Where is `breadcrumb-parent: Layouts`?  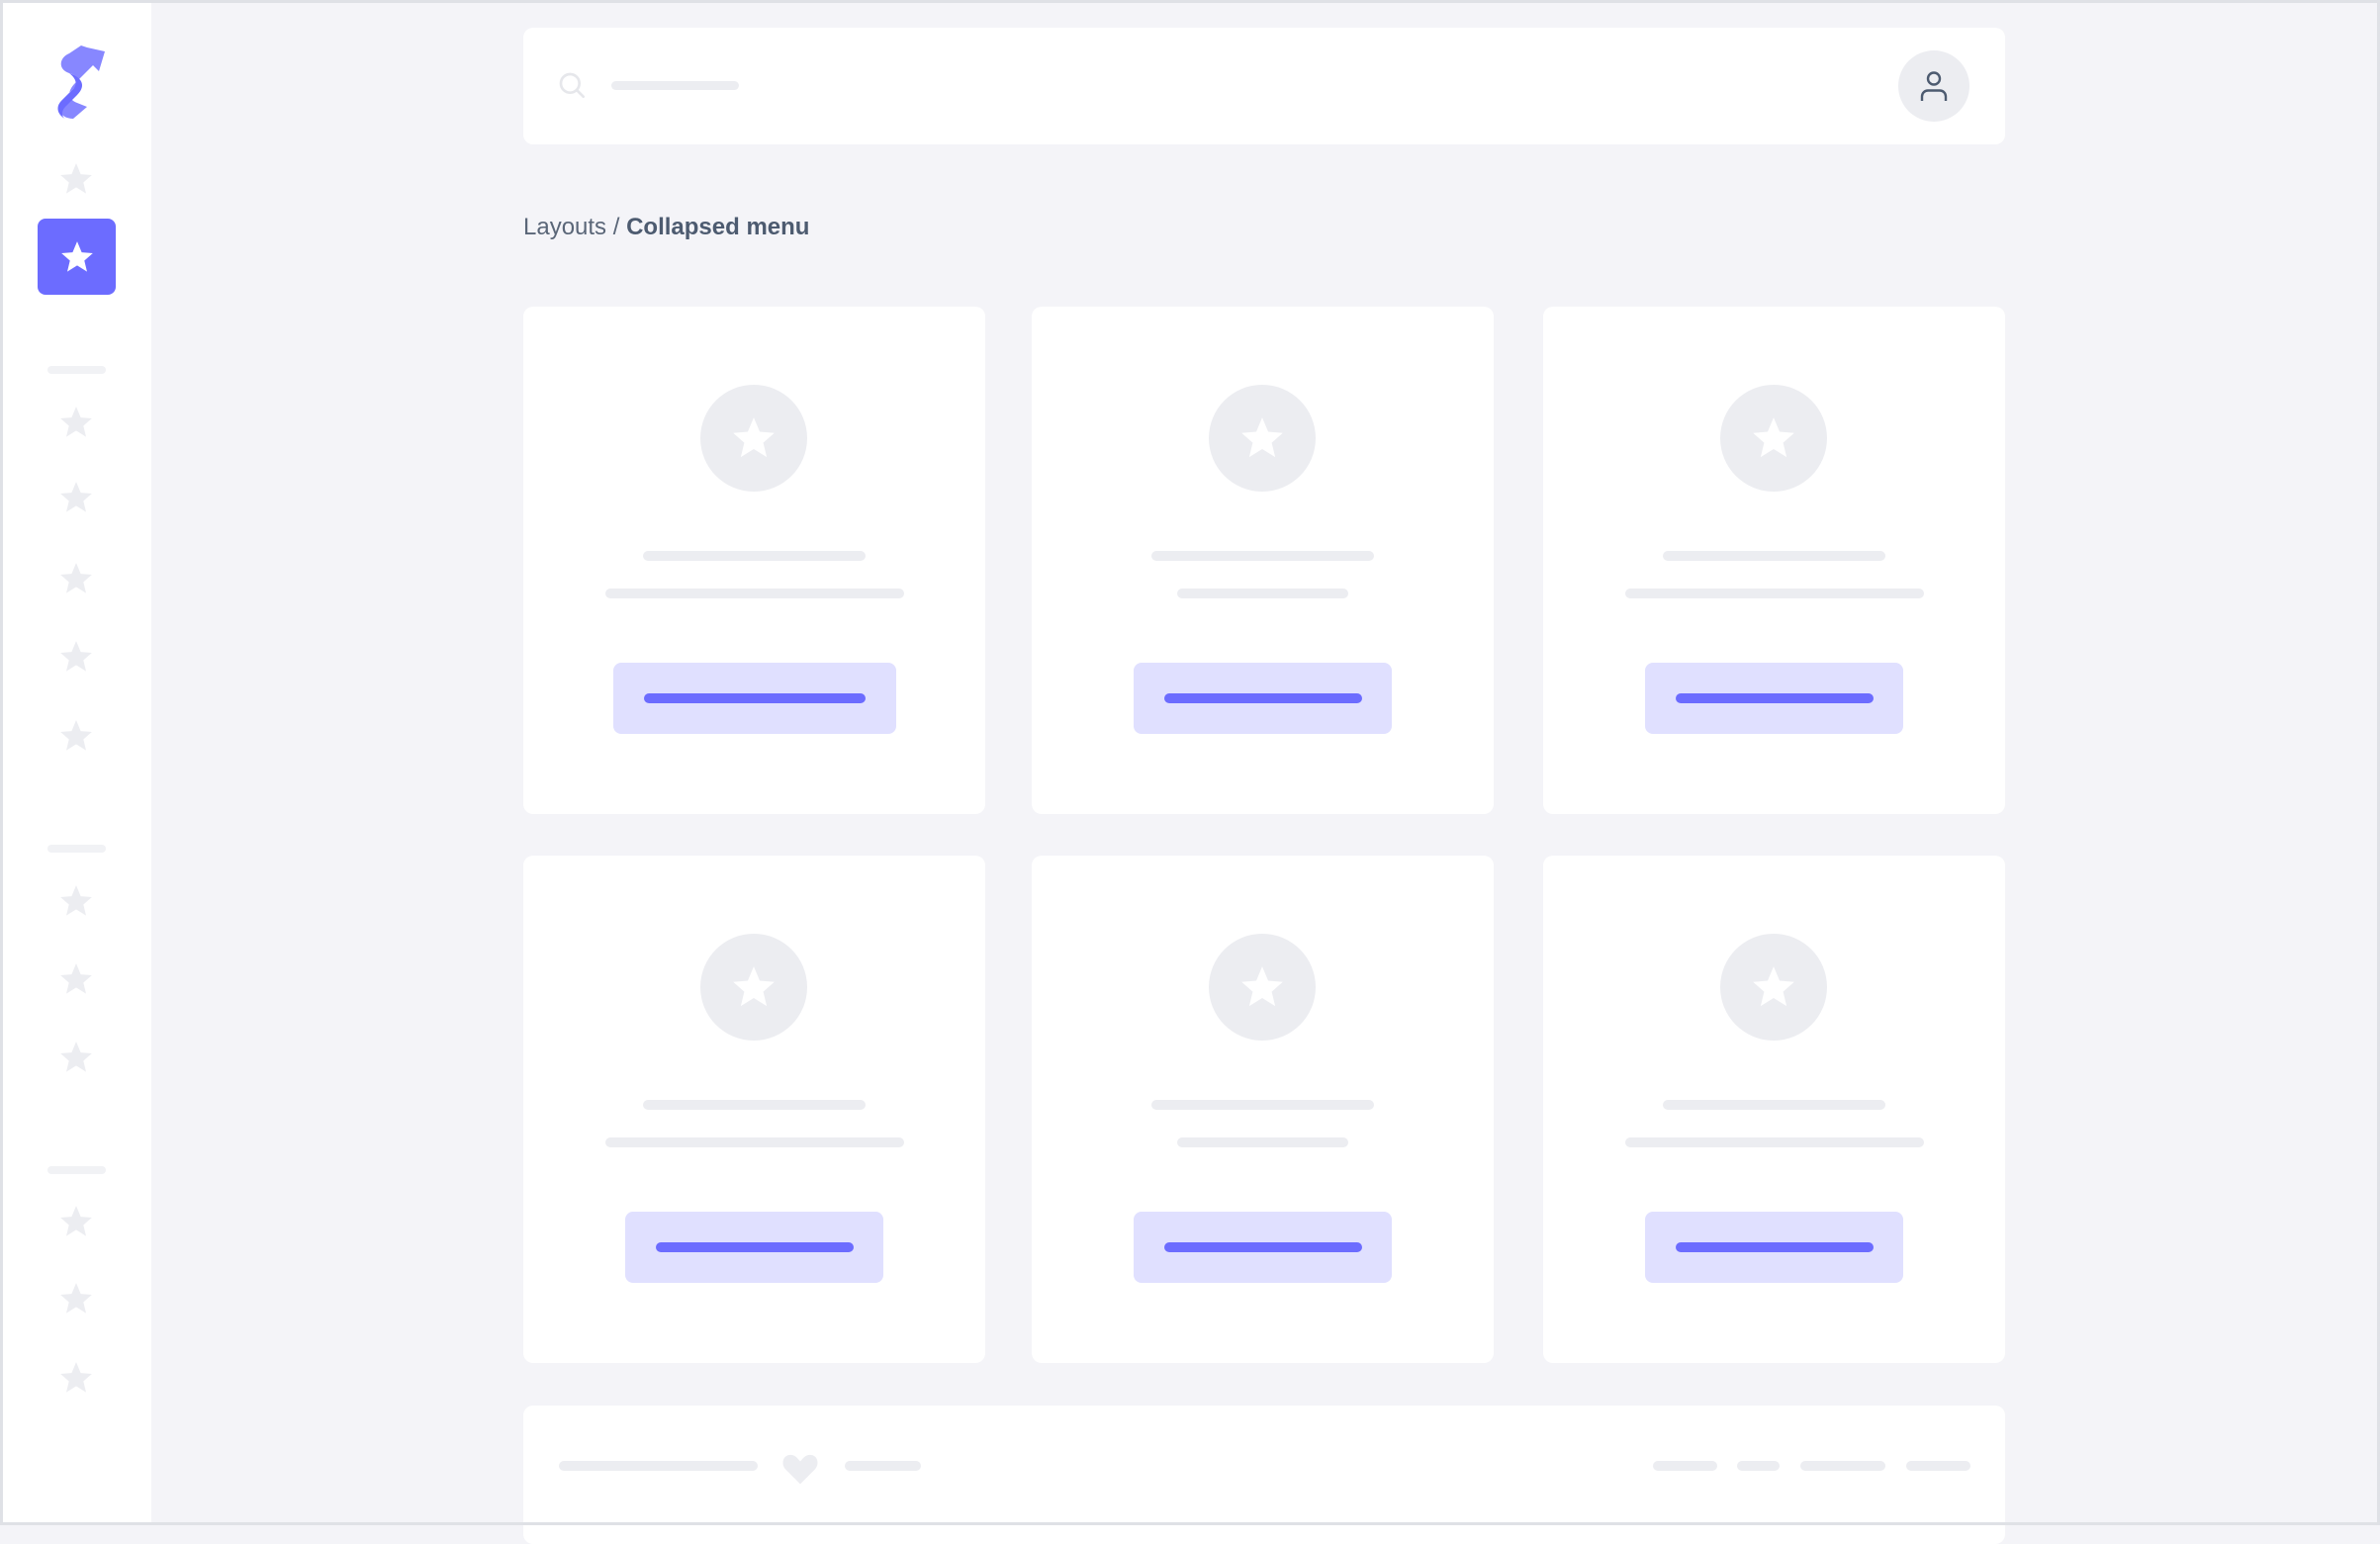 breadcrumb-parent: Layouts is located at coordinates (565, 227).